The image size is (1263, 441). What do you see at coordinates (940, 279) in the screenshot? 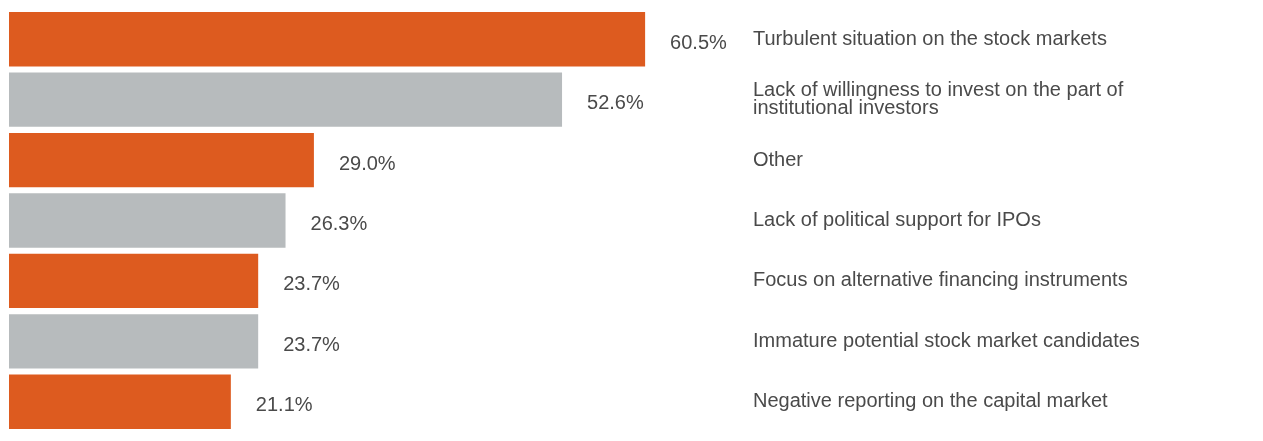
I see `y-tick-label: Focus on alternative financing instruments` at bounding box center [940, 279].